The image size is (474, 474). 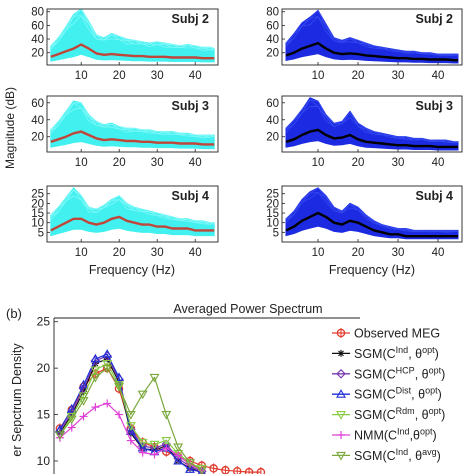 I want to click on legend-label: SGM(CInd, θopt), so click(x=396, y=353).